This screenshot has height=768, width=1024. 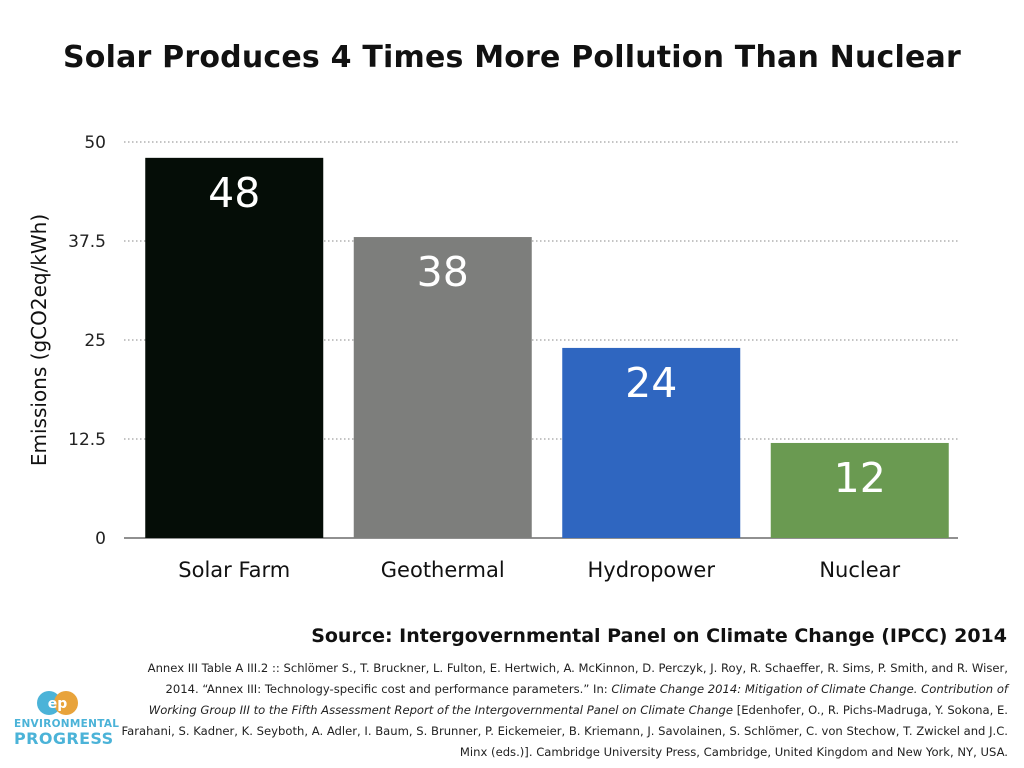 What do you see at coordinates (539, 570) in the screenshot?
I see `x-axis-categories: Solar Farm Geothermal Hydropower Nuclear` at bounding box center [539, 570].